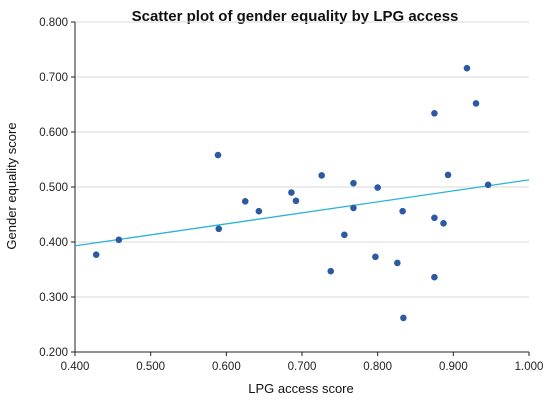 This screenshot has height=403, width=550. I want to click on x-tick-label: 0.400, so click(75, 367).